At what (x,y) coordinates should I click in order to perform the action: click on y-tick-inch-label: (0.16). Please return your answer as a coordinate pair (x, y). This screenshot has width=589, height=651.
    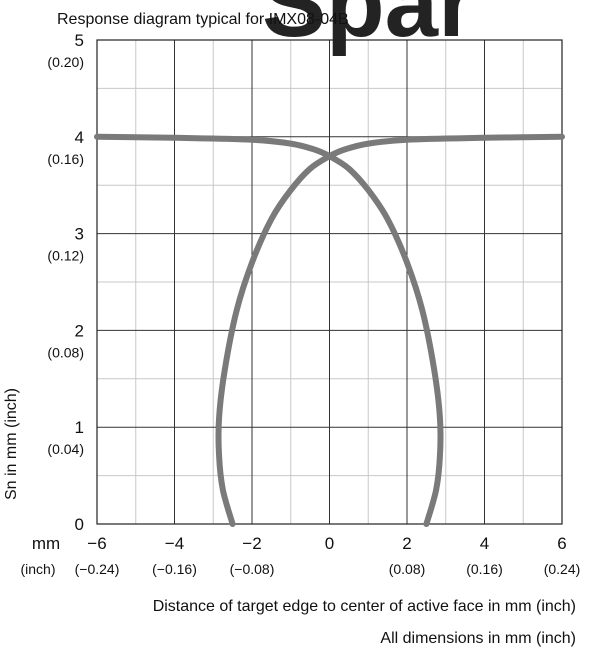
    Looking at the image, I should click on (65, 159).